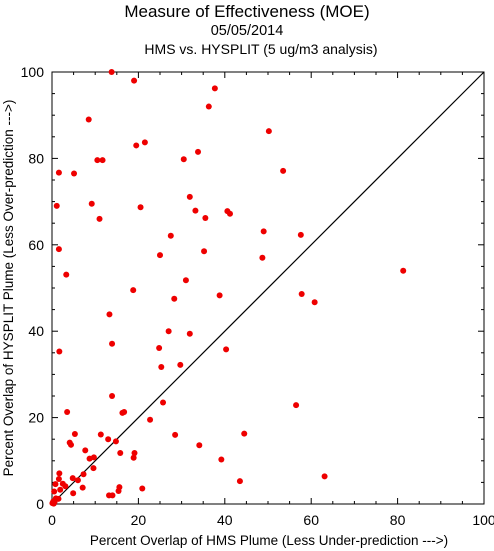  I want to click on y-tick-label: 0, so click(40, 504).